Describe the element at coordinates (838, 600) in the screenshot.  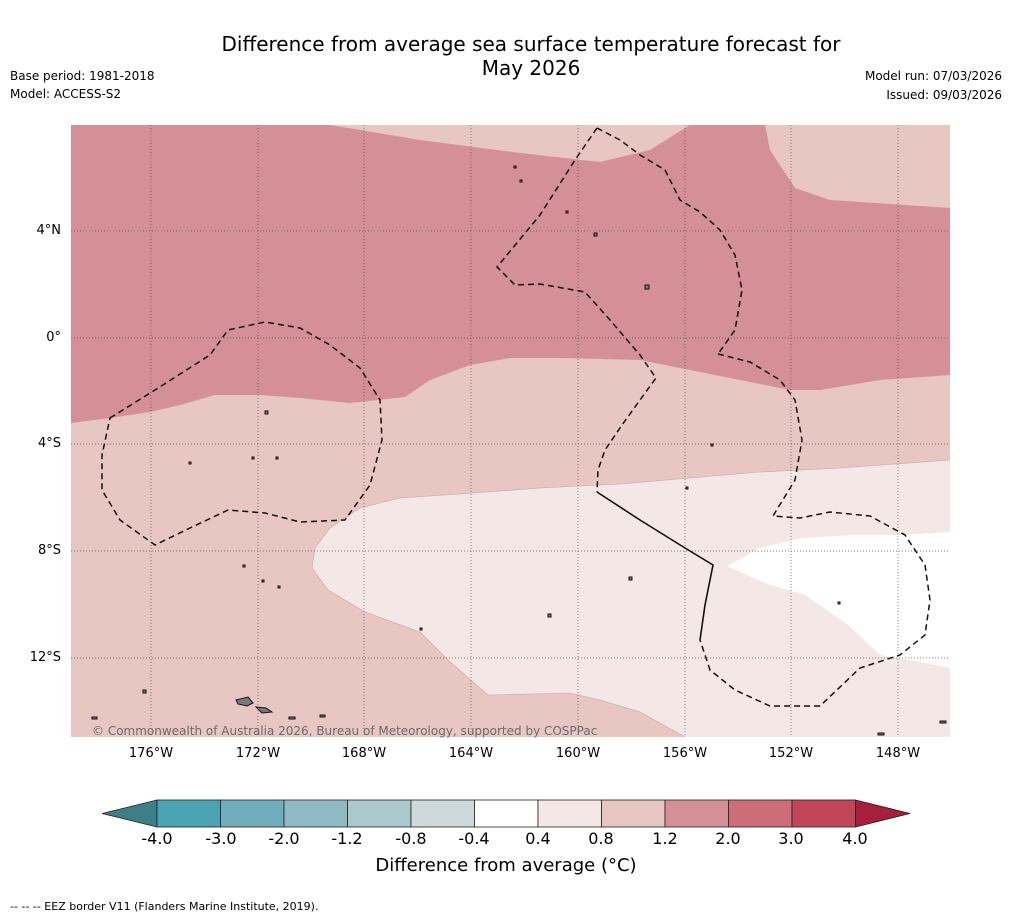
I see `region-anomaly-neutral` at that location.